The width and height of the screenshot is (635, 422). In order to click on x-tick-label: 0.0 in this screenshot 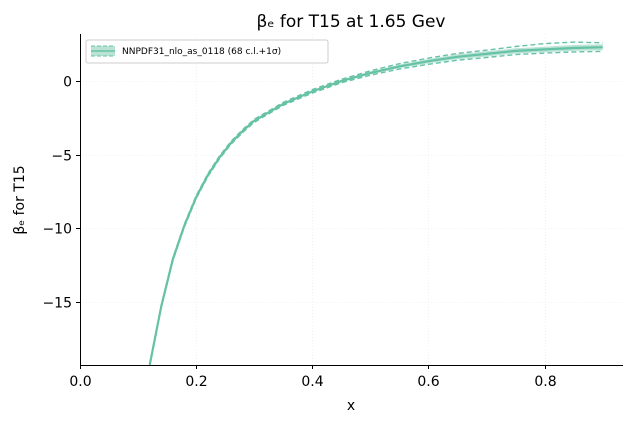, I will do `click(80, 382)`.